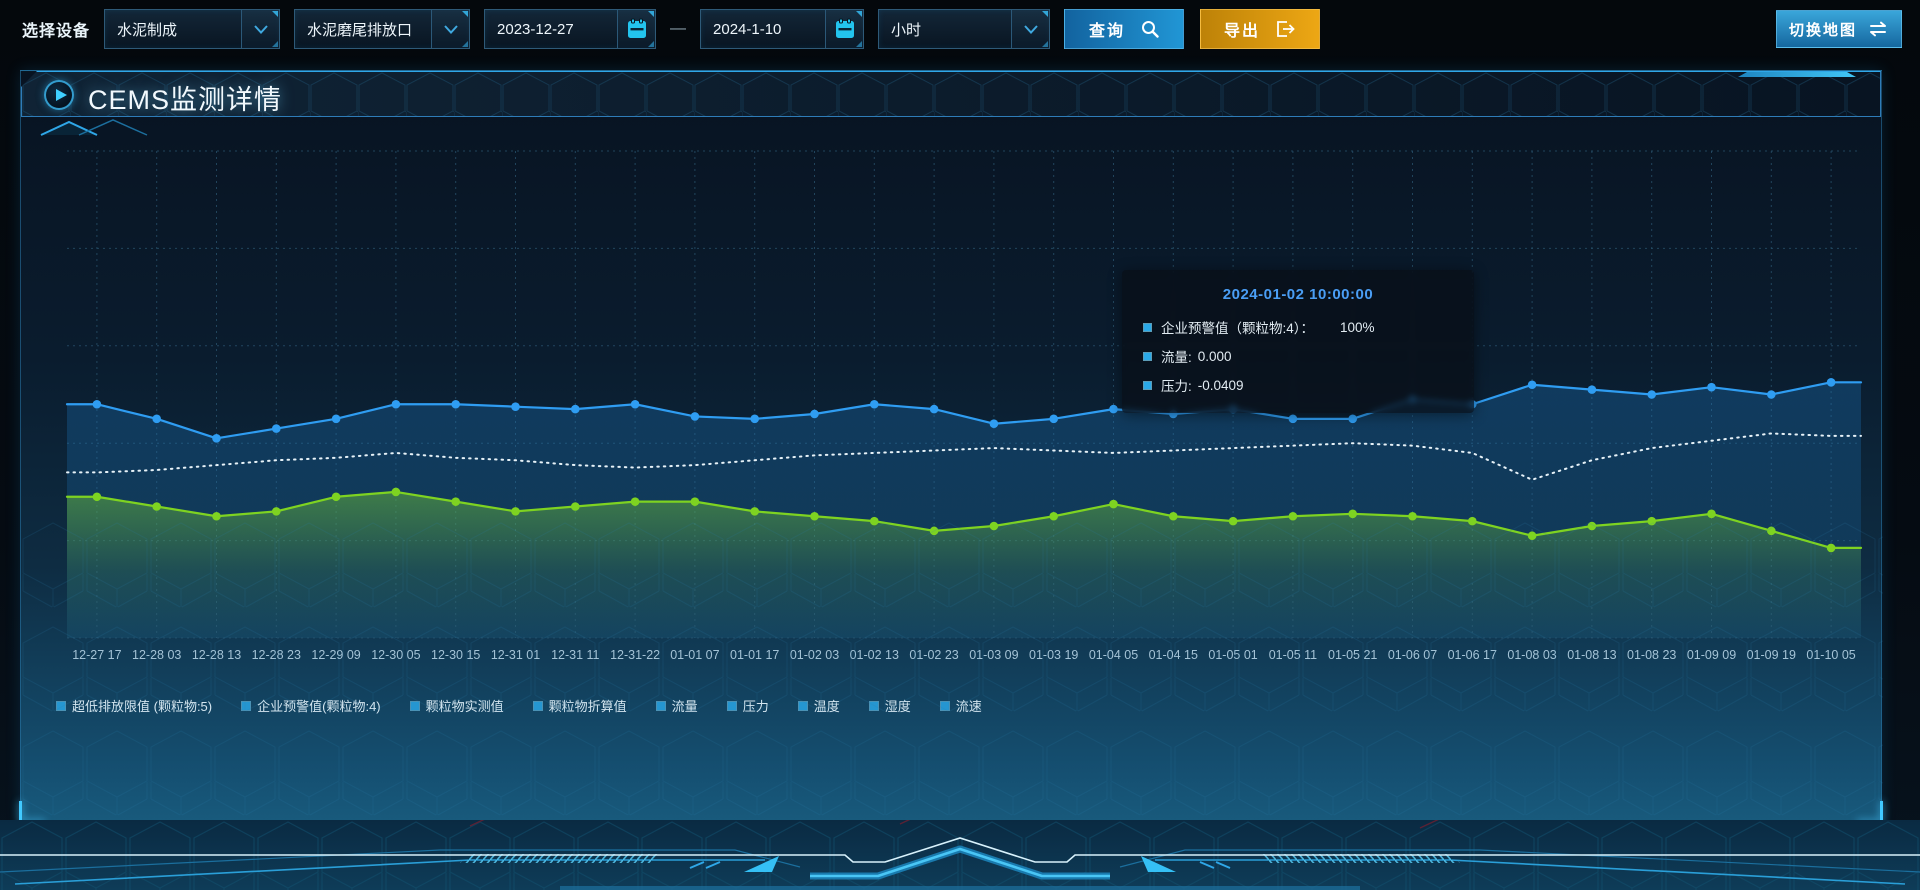 The width and height of the screenshot is (1920, 890). Describe the element at coordinates (96, 655) in the screenshot. I see `svg-text: 12-27 17` at that location.